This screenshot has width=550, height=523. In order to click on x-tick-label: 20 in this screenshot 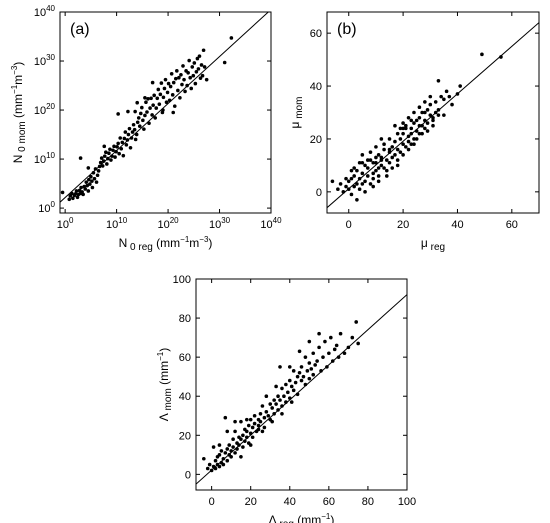, I will do `click(403, 225)`.